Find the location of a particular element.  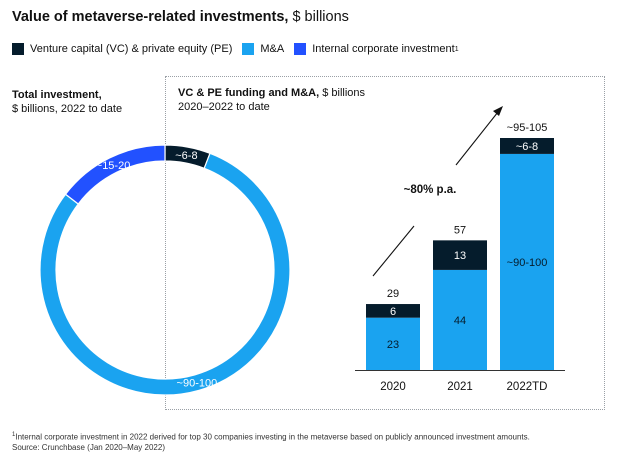

legend-item-internal: Internal corporate investment 1 is located at coordinates (376, 49).